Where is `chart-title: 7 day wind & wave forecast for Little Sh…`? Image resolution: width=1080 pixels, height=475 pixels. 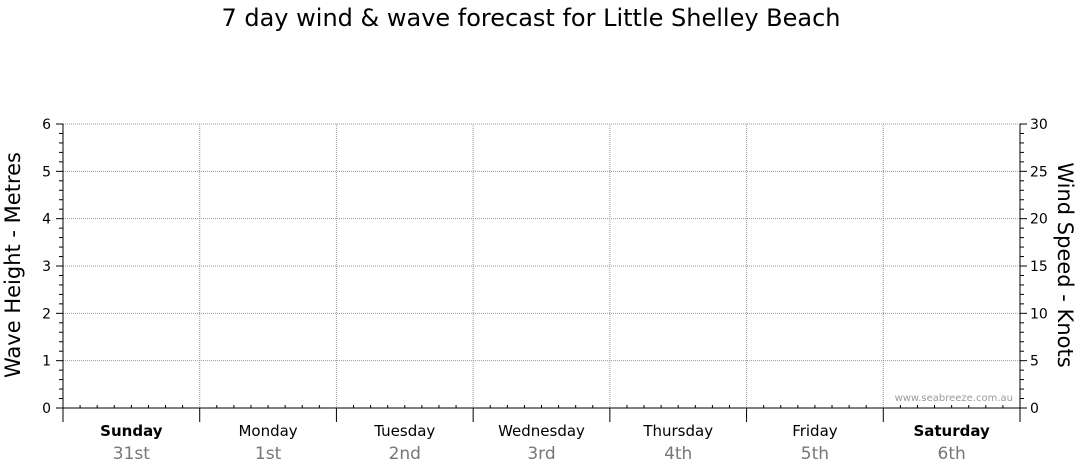
chart-title: 7 day wind & wave forecast for Little Sh… is located at coordinates (531, 18).